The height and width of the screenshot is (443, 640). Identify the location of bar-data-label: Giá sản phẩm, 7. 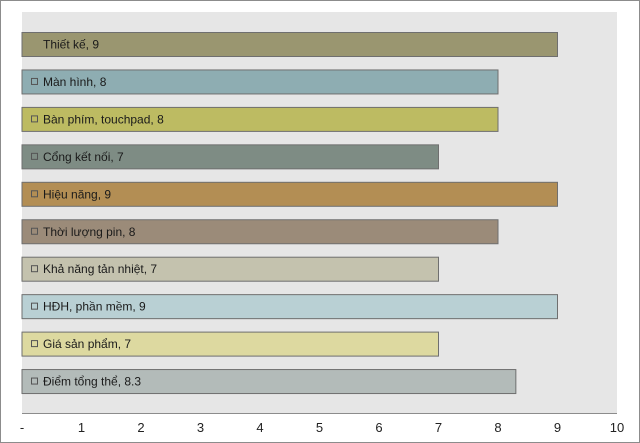
(87, 344).